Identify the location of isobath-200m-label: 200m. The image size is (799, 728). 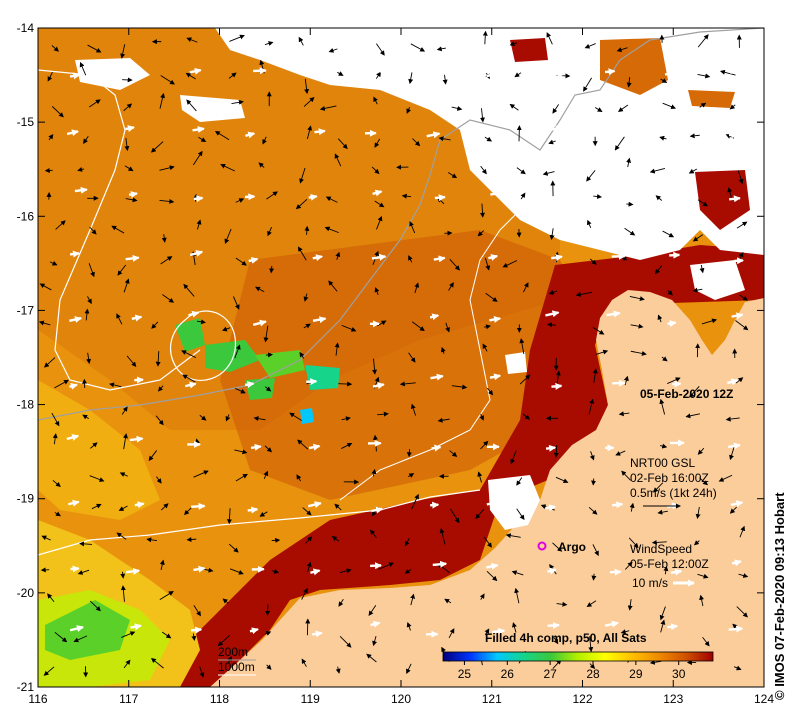
(233, 652).